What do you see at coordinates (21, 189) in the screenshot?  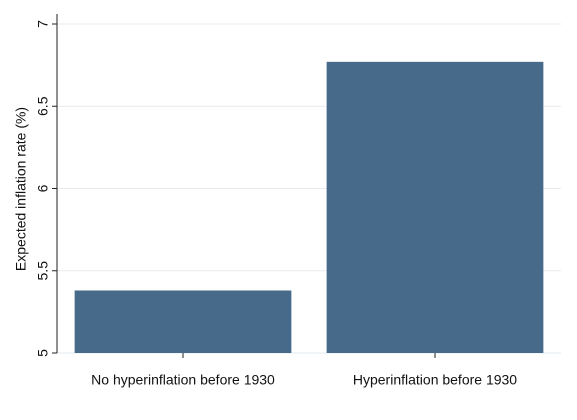 I see `y-axis-label: Expected inflation rate (%)` at bounding box center [21, 189].